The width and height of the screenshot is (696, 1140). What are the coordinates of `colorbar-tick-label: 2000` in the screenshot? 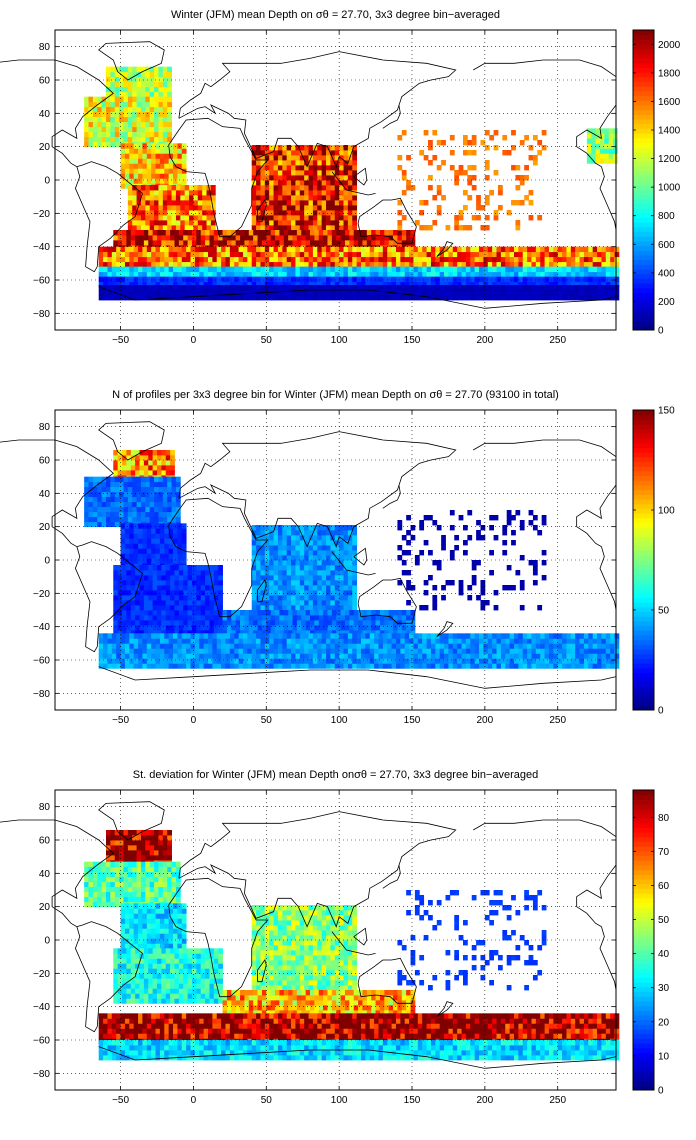 It's located at (669, 45).